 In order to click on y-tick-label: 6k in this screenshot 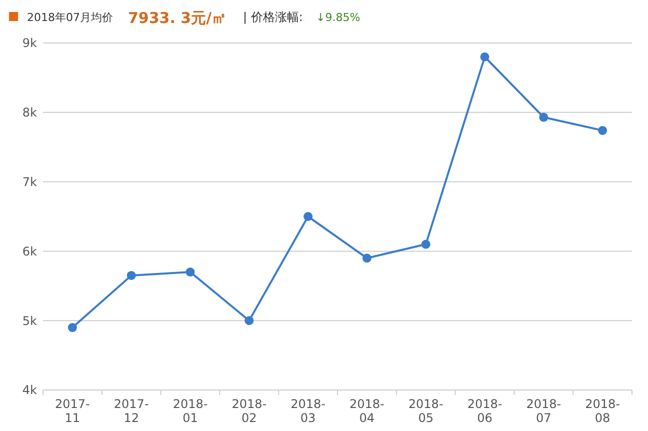, I will do `click(30, 251)`.